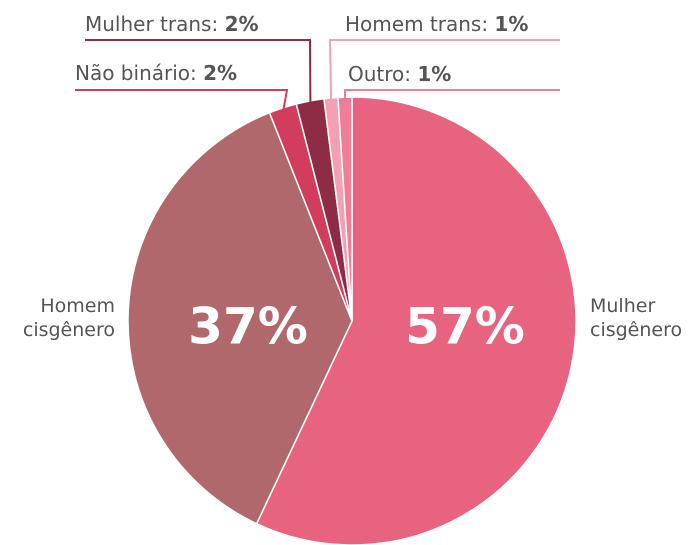  I want to click on slice-name: Mulher trans:, so click(151, 24).